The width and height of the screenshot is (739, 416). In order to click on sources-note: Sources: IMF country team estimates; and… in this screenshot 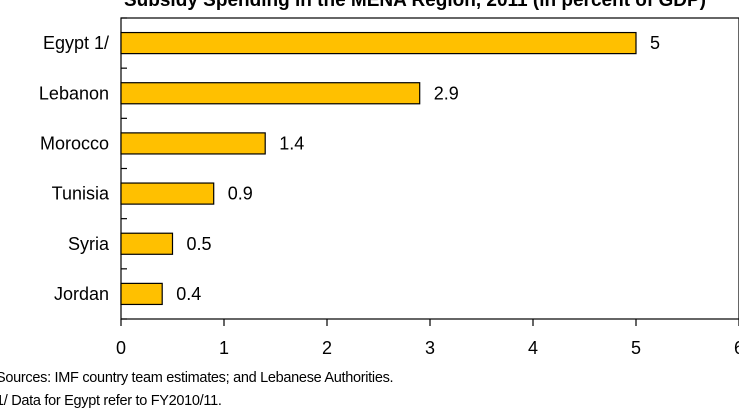, I will do `click(197, 378)`.